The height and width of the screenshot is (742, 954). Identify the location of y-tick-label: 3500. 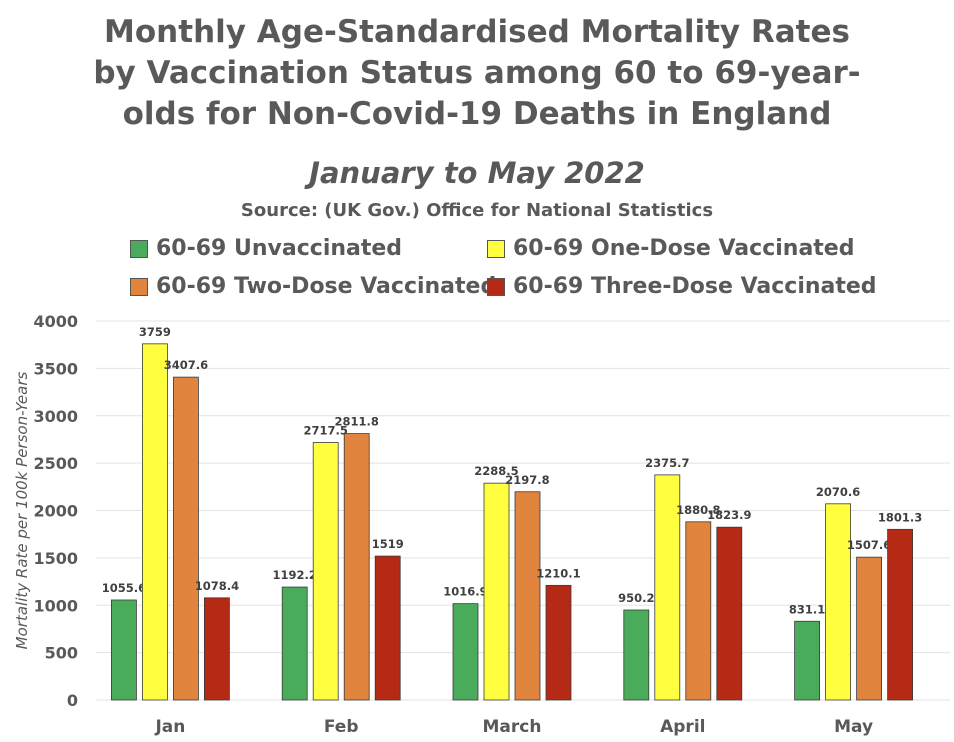
(55, 368).